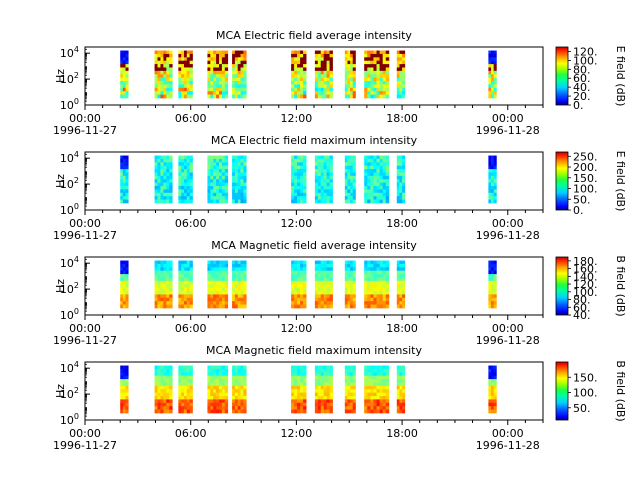 The height and width of the screenshot is (484, 640). I want to click on colorbar-tick-label: 150., so click(585, 377).